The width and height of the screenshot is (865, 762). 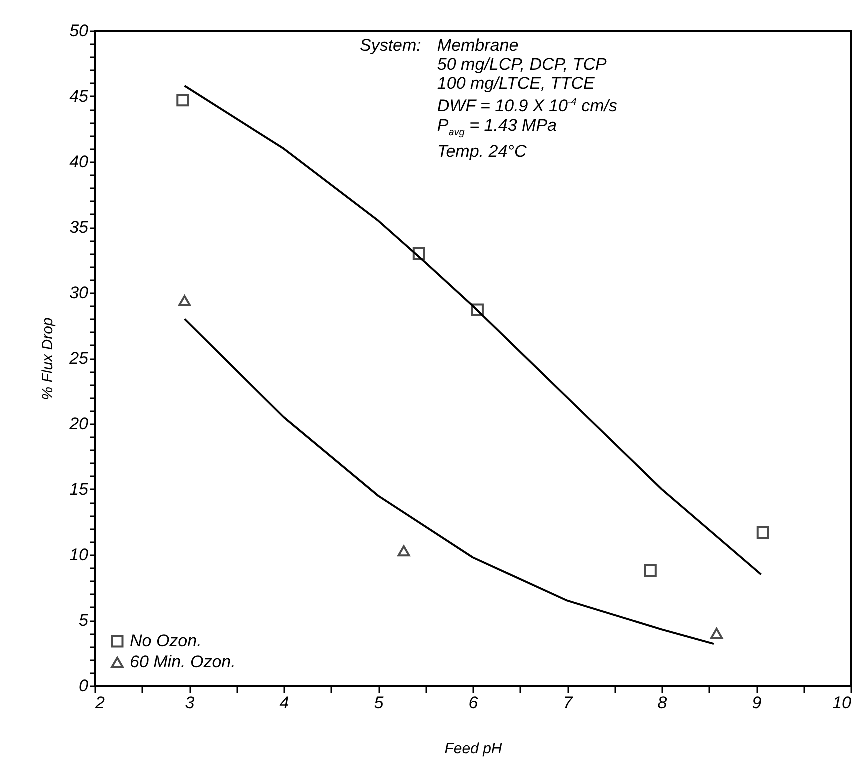 I want to click on annotation: 100 mg/LTCE, TTCE, so click(x=516, y=83).